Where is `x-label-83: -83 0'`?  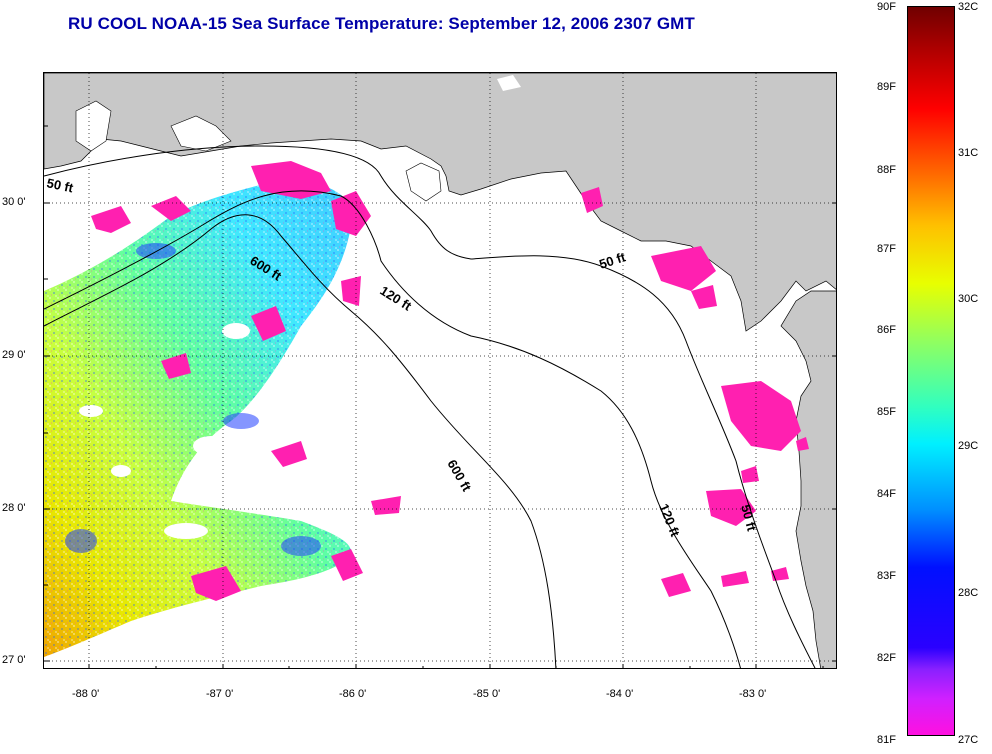
x-label-83: -83 0' is located at coordinates (753, 694).